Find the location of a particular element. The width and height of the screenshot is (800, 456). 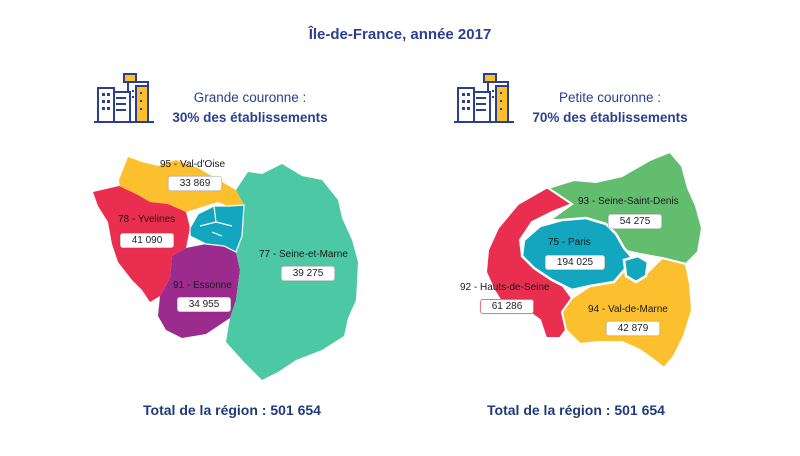

value-94: 42 879 is located at coordinates (633, 328).